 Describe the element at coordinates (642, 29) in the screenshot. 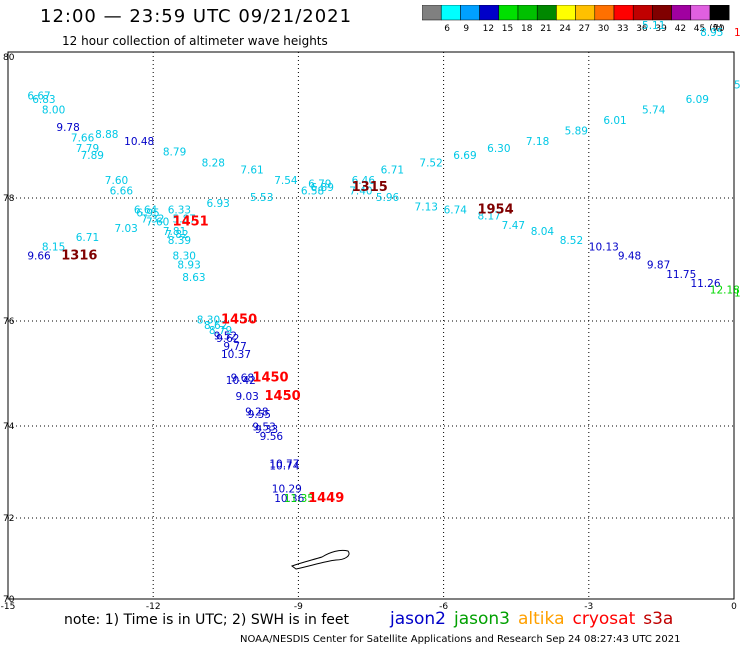

I see `colorbar-tick-label: 36` at that location.